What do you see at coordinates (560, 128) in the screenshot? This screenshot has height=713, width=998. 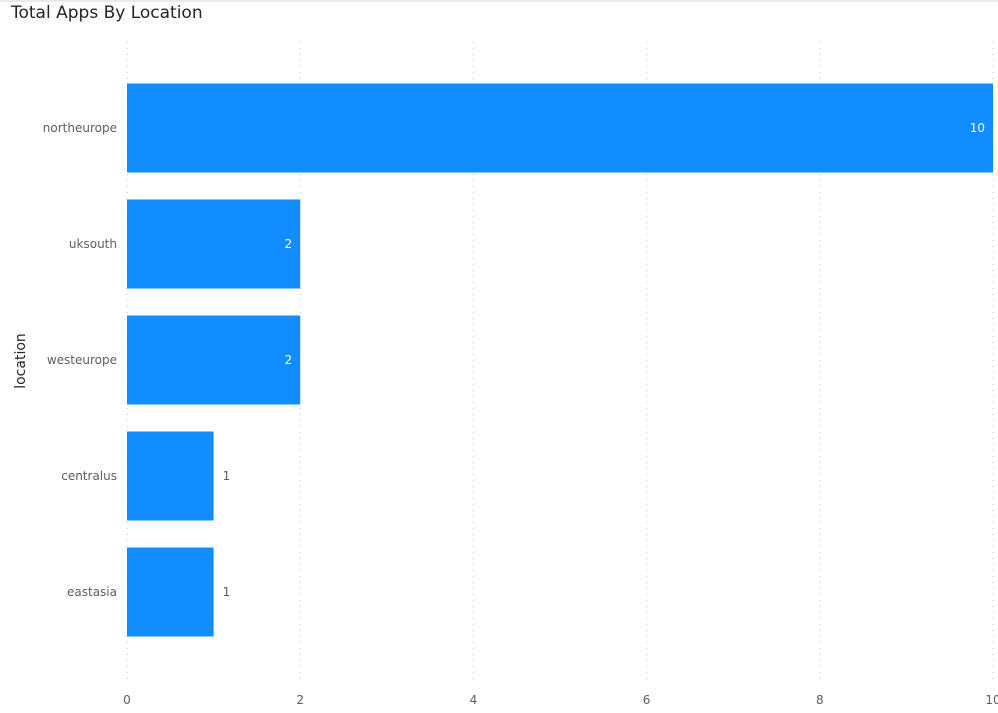 I see `bar-northeurope` at bounding box center [560, 128].